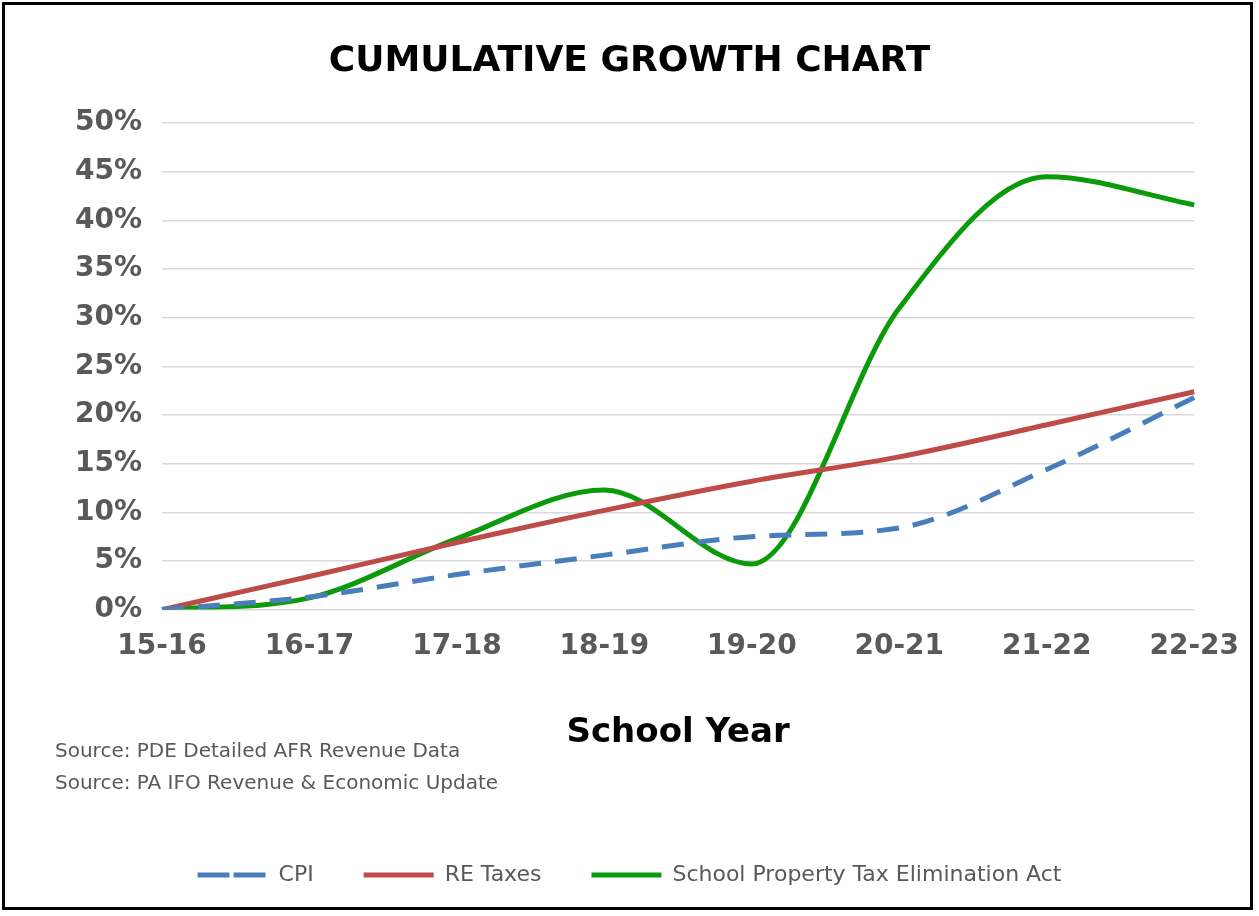 The width and height of the screenshot is (1259, 916). Describe the element at coordinates (108, 121) in the screenshot. I see `y-tick-label: 50%` at that location.